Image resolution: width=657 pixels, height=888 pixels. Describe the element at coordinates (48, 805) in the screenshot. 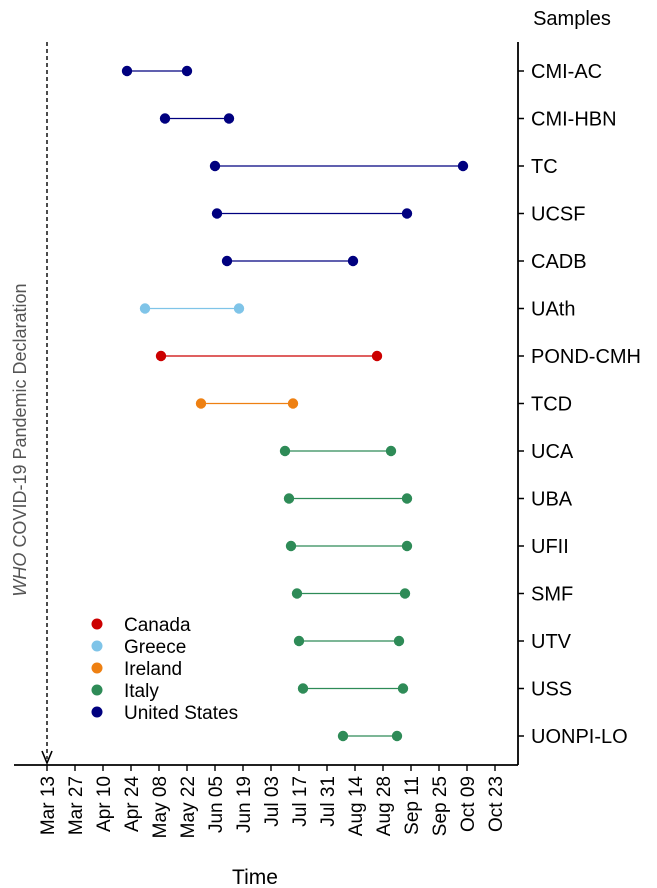

I see `x-tick-label: Mar 13` at that location.